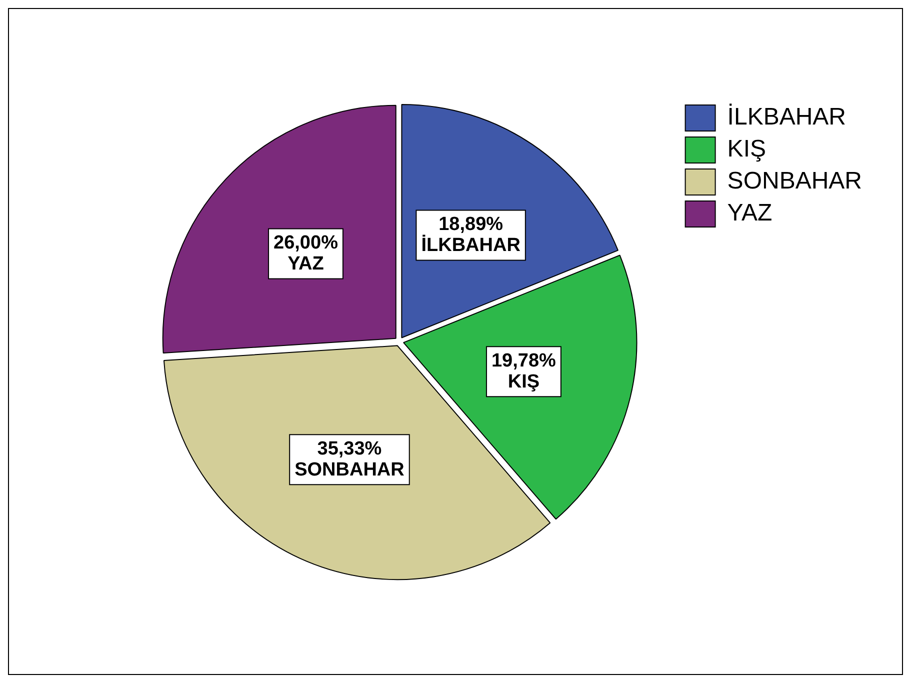  I want to click on data-label: 19,78%, so click(523, 361).